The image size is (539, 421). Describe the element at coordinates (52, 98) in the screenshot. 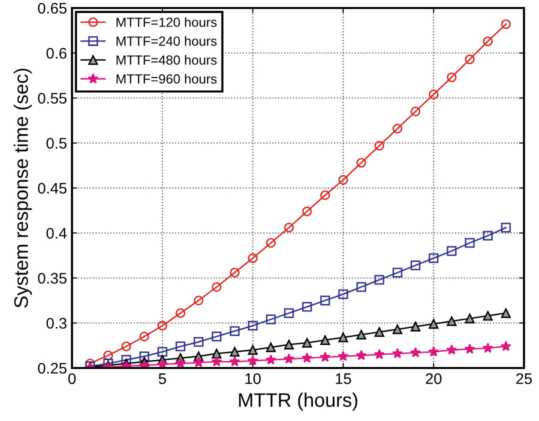

I see `y-tick-label: 0.55` at that location.